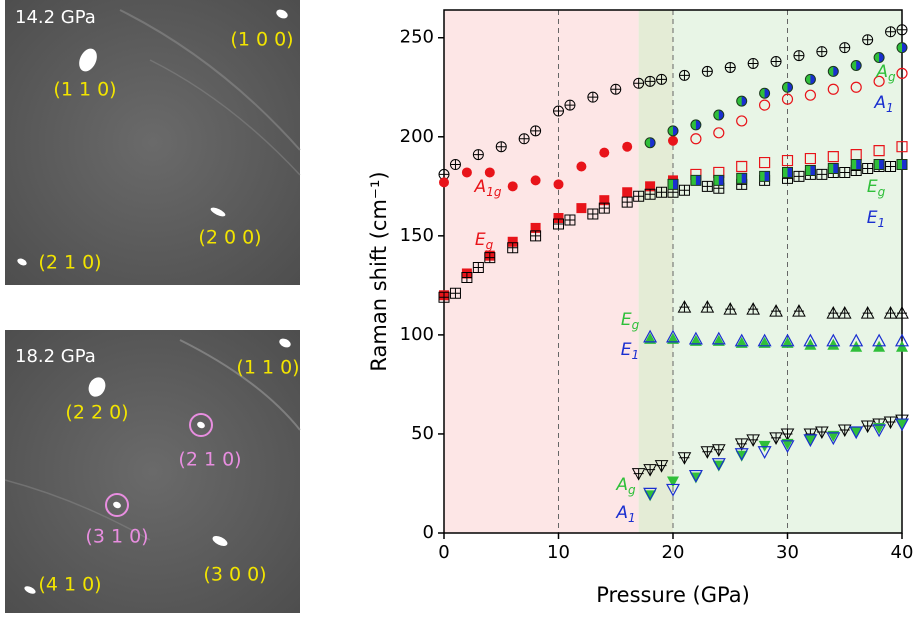 This screenshot has width=918, height=621. I want to click on mode-symbol: E, so click(626, 320).